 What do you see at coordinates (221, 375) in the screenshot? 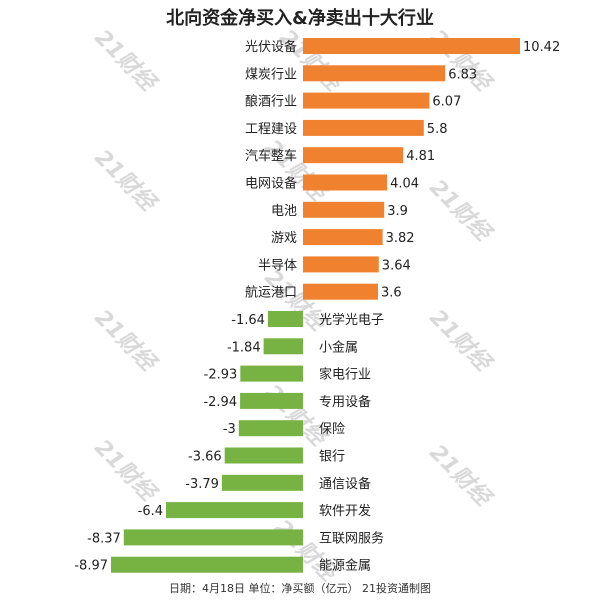
I see `value-label: -2.93` at bounding box center [221, 375].